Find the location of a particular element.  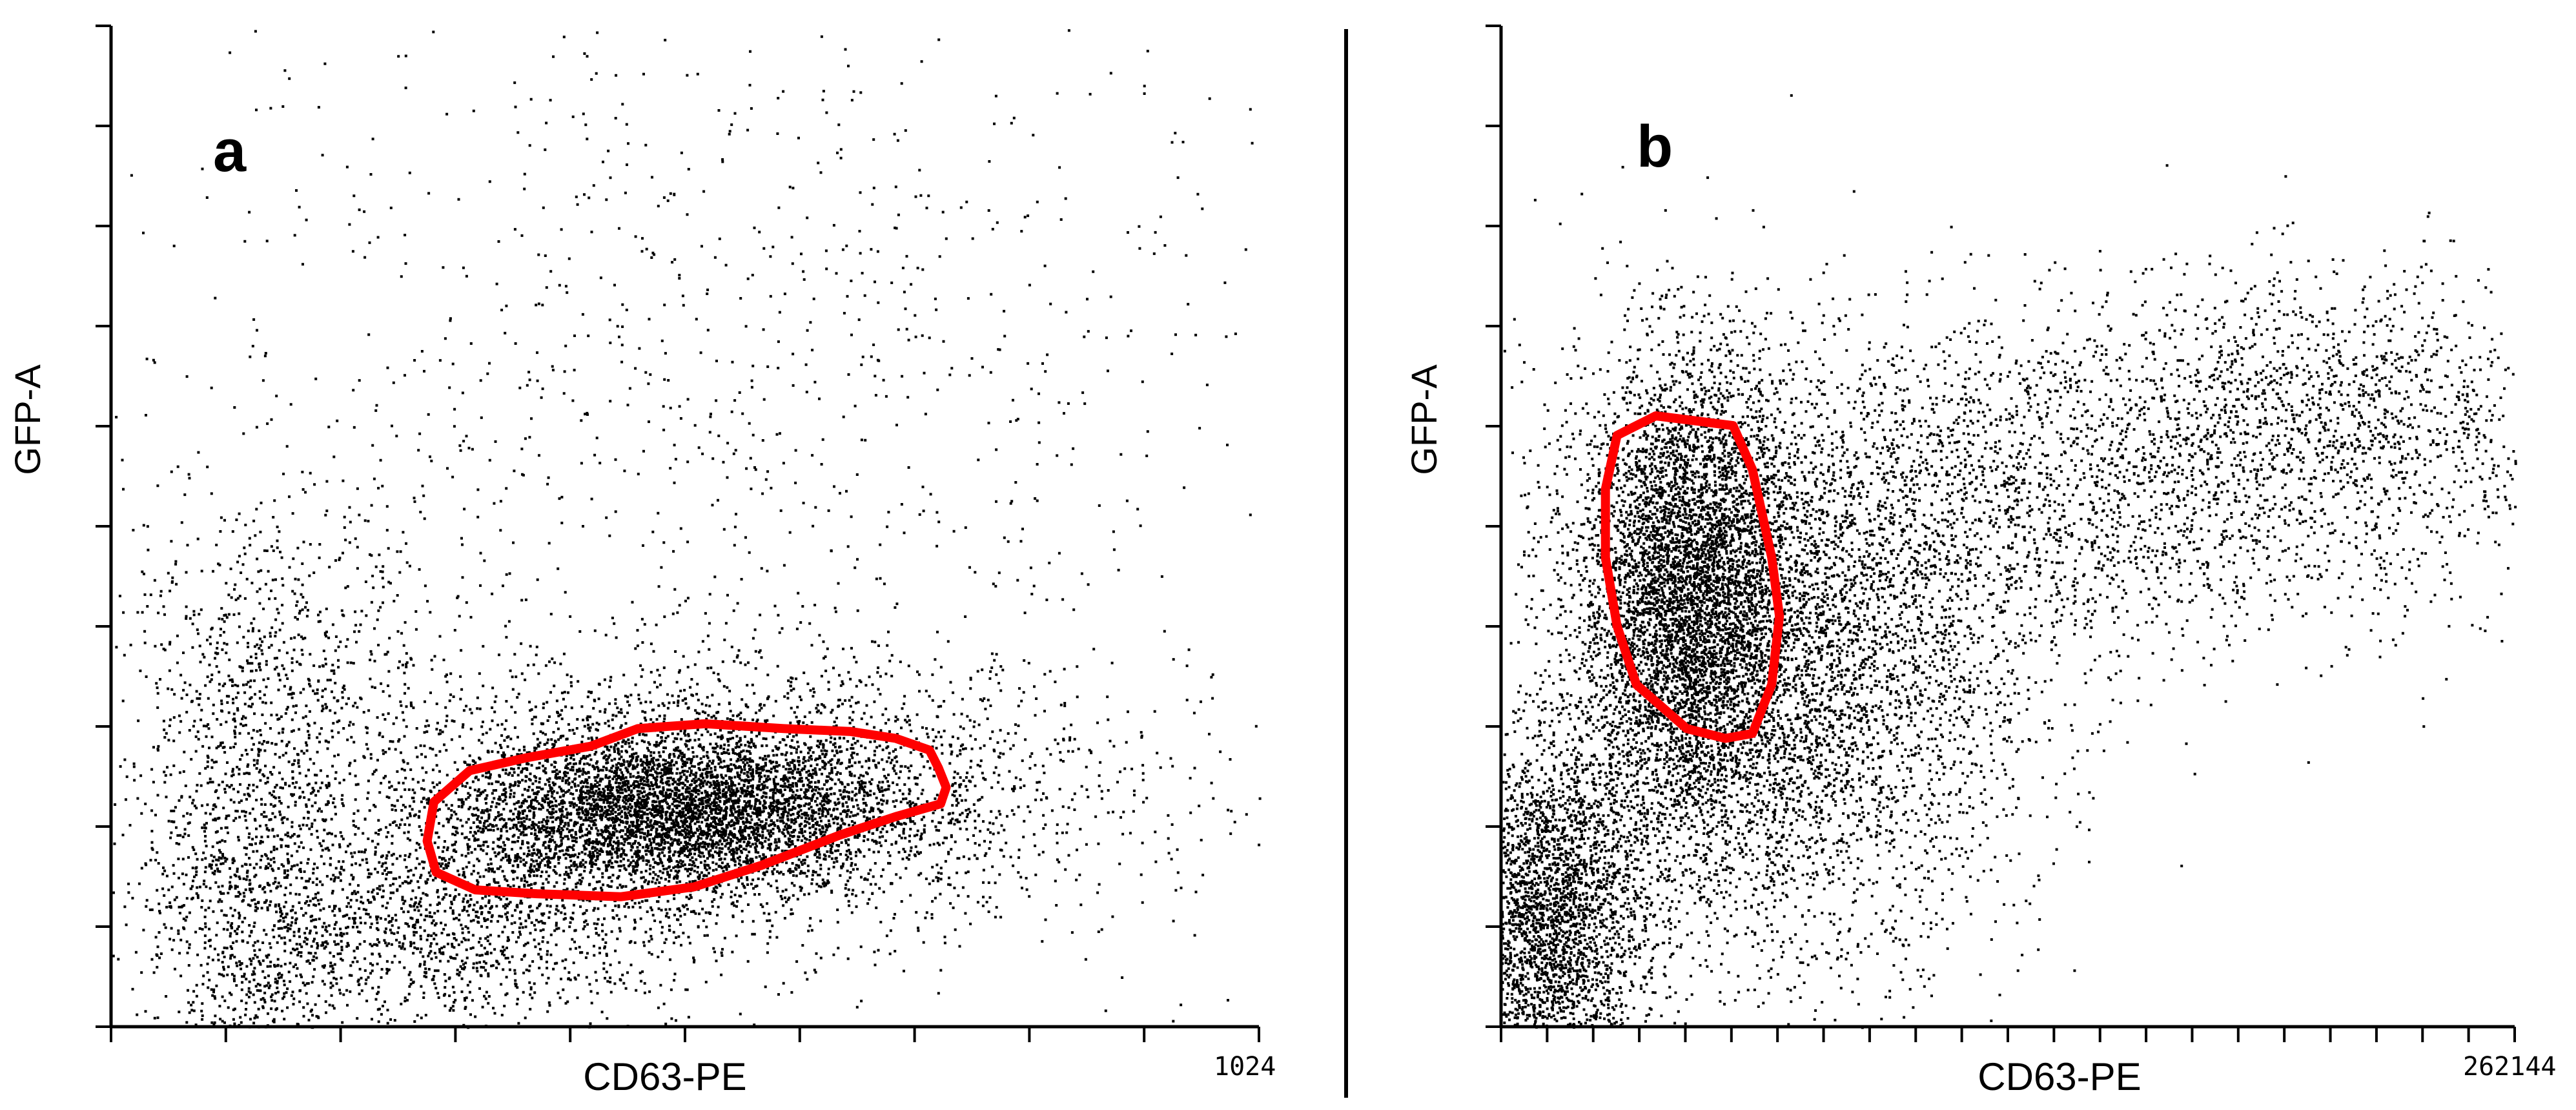

x-axis-end-label-a: 1024 is located at coordinates (1245, 1067).